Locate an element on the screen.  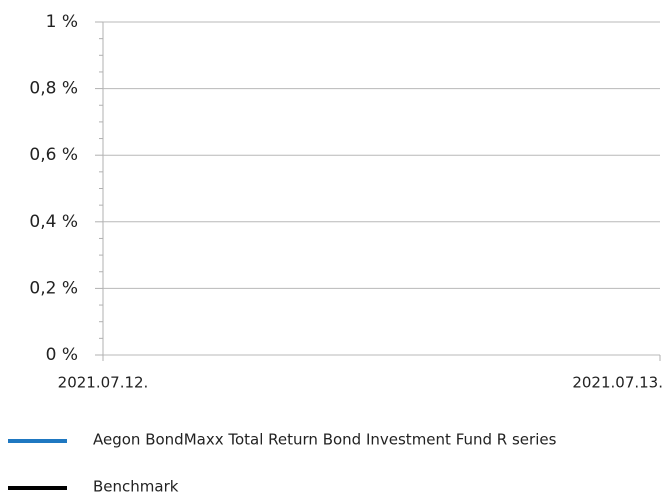
x-tick-label: 2021.07.13. is located at coordinates (617, 383).